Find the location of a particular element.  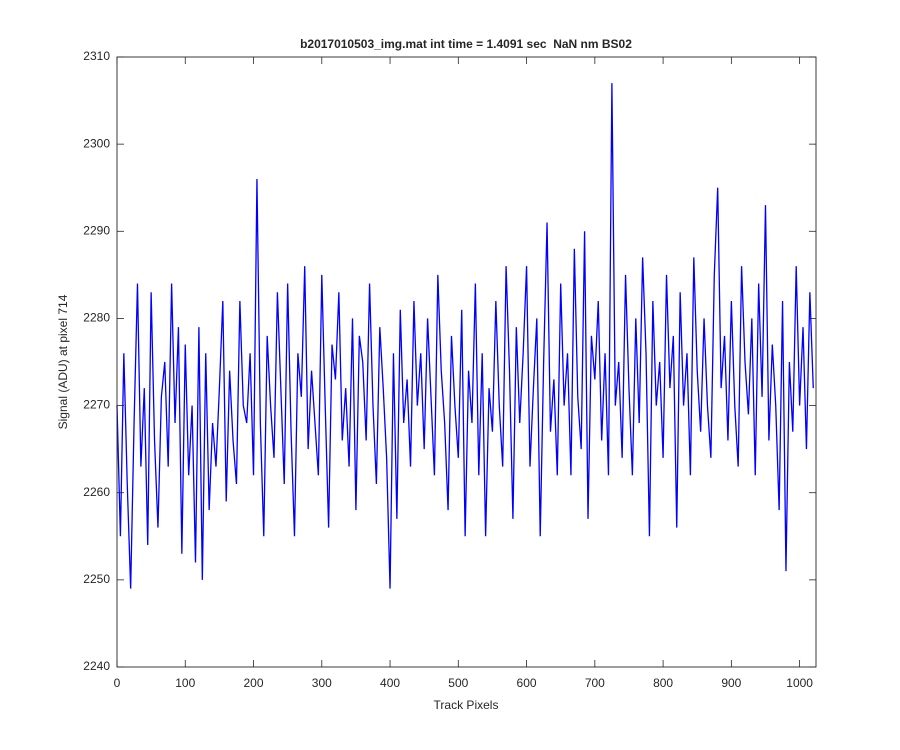

y-tick-label: 2300 is located at coordinates (96, 143).